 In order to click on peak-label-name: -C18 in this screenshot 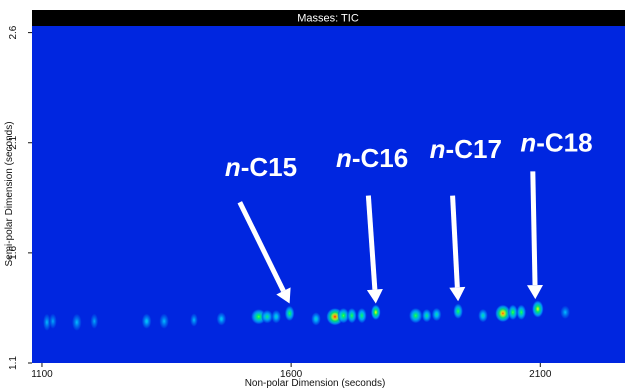, I will do `click(564, 143)`.